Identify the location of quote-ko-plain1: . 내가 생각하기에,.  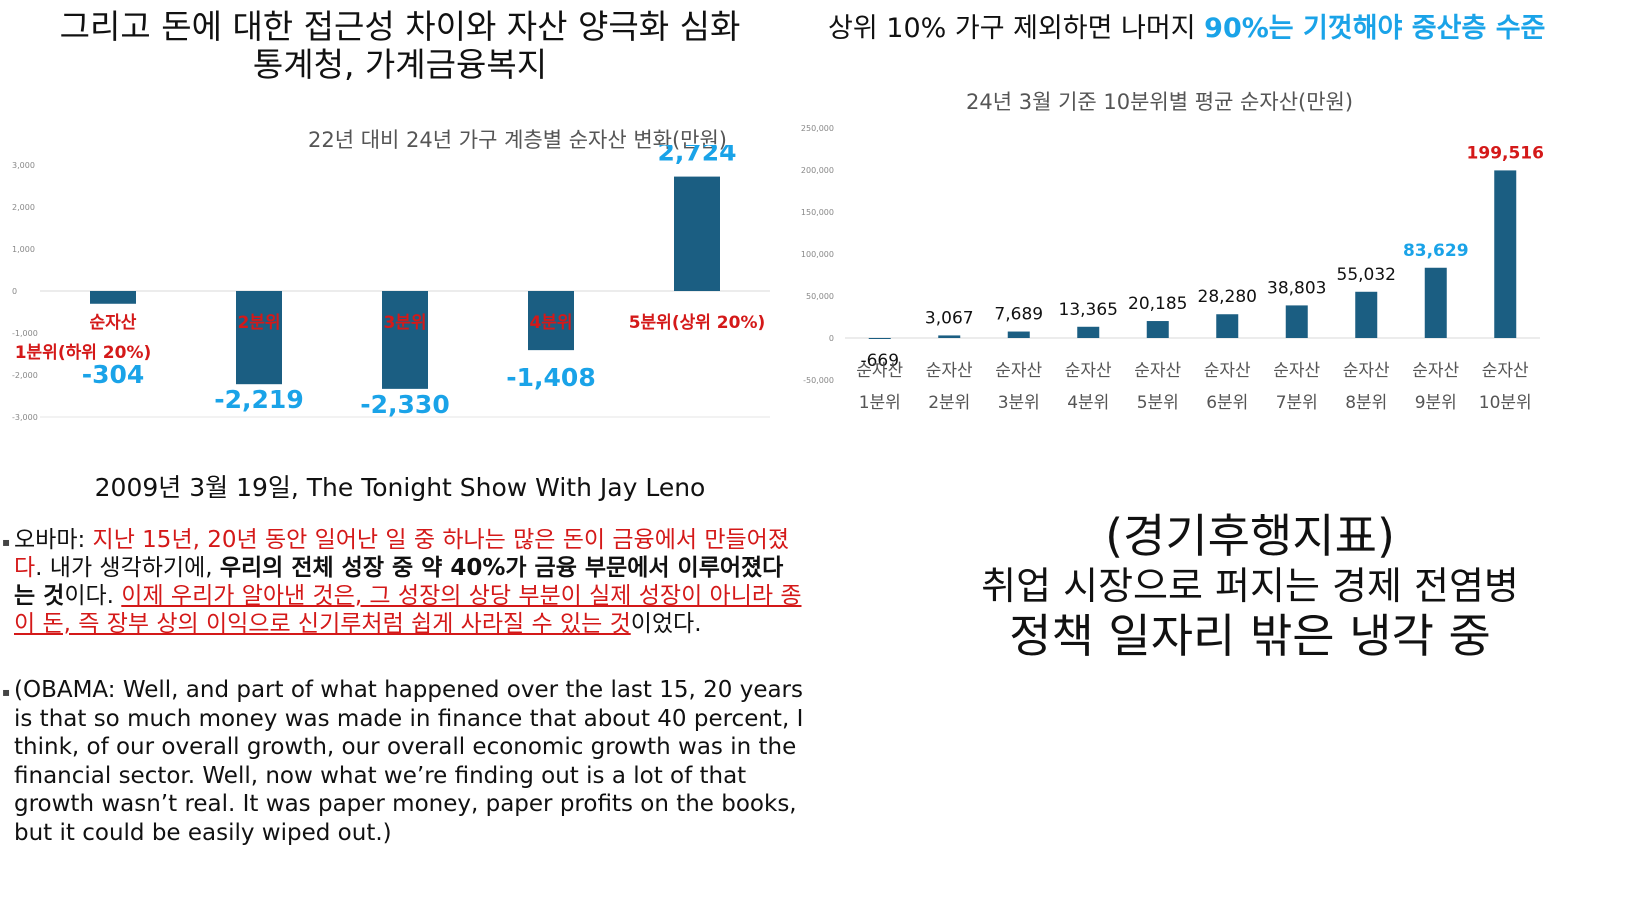
(127, 568).